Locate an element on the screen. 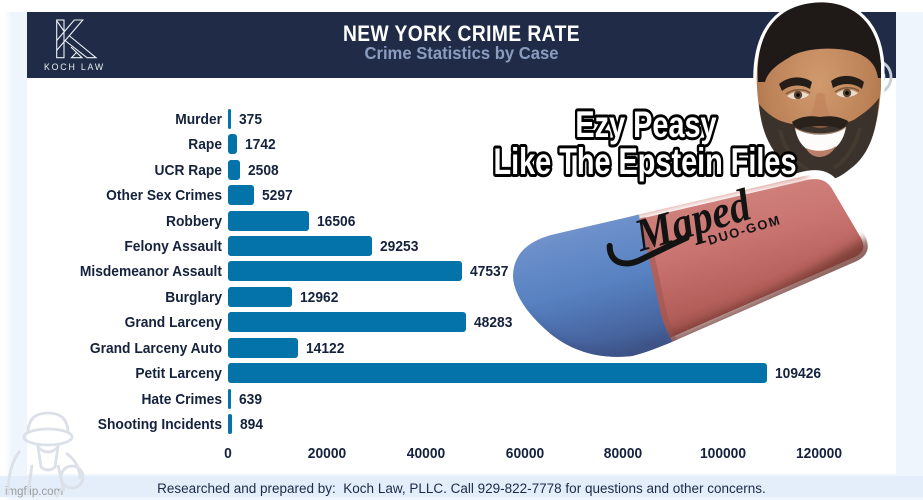 Image resolution: width=923 pixels, height=500 pixels. svg-text: Ezy Peasy is located at coordinates (646, 125).